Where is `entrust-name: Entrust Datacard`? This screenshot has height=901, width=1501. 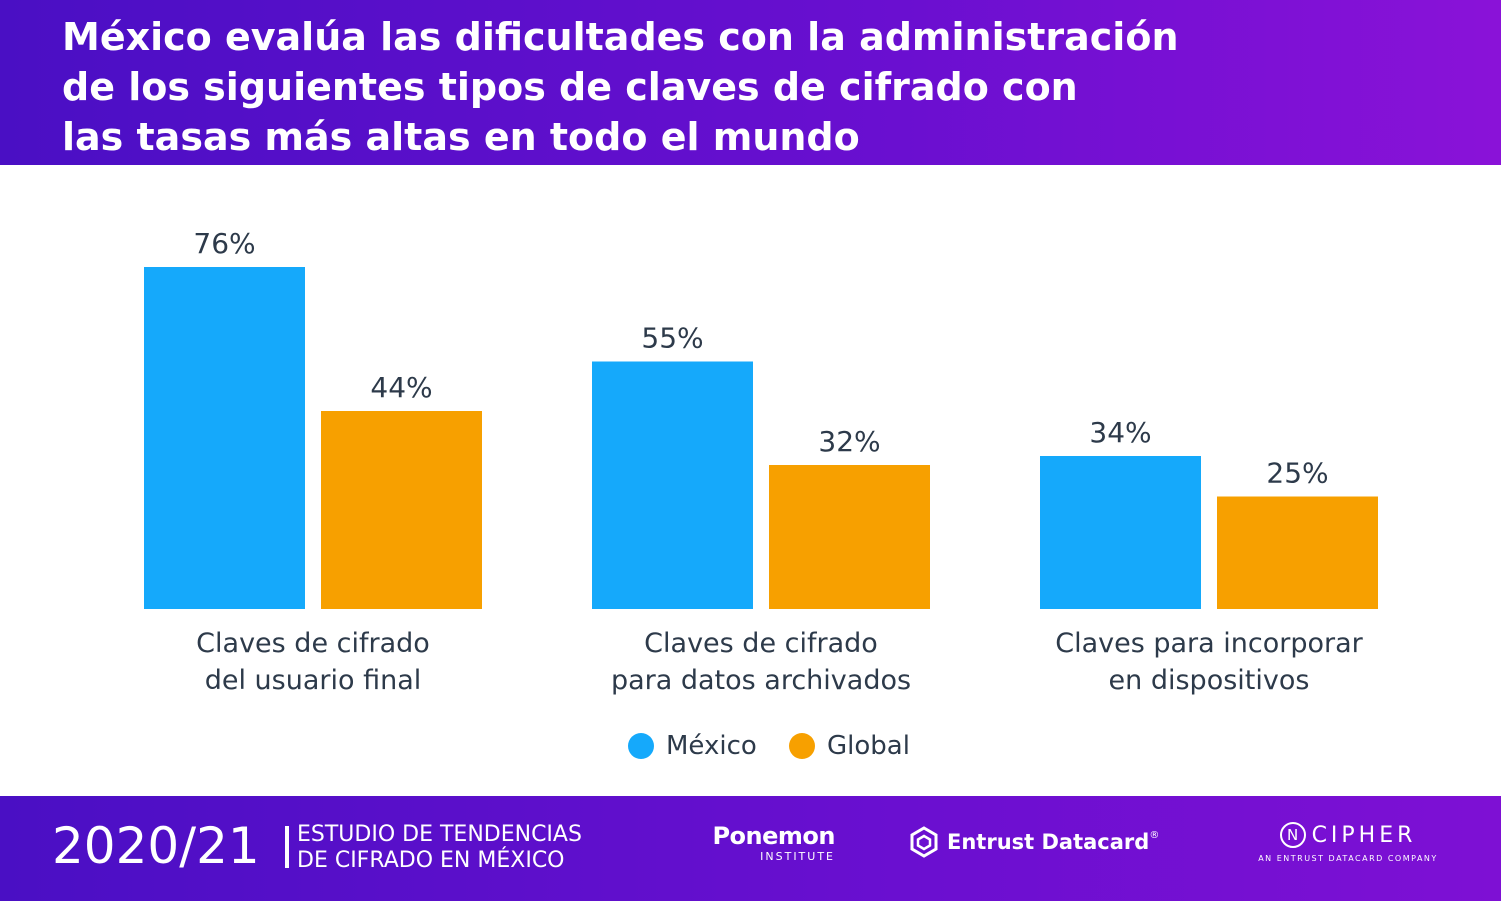
entrust-name: Entrust Datacard is located at coordinates (1048, 842).